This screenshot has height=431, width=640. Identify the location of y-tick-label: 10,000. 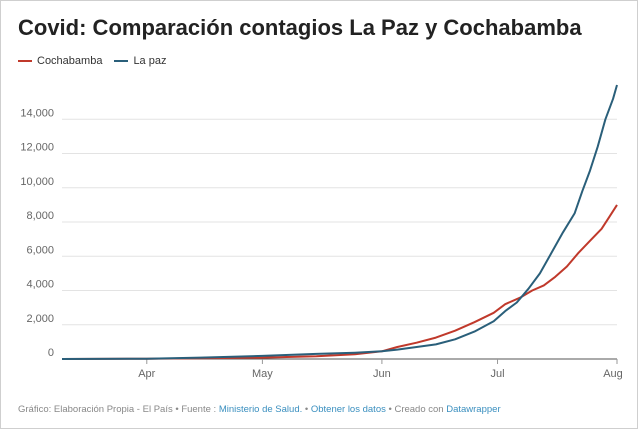
(37, 182).